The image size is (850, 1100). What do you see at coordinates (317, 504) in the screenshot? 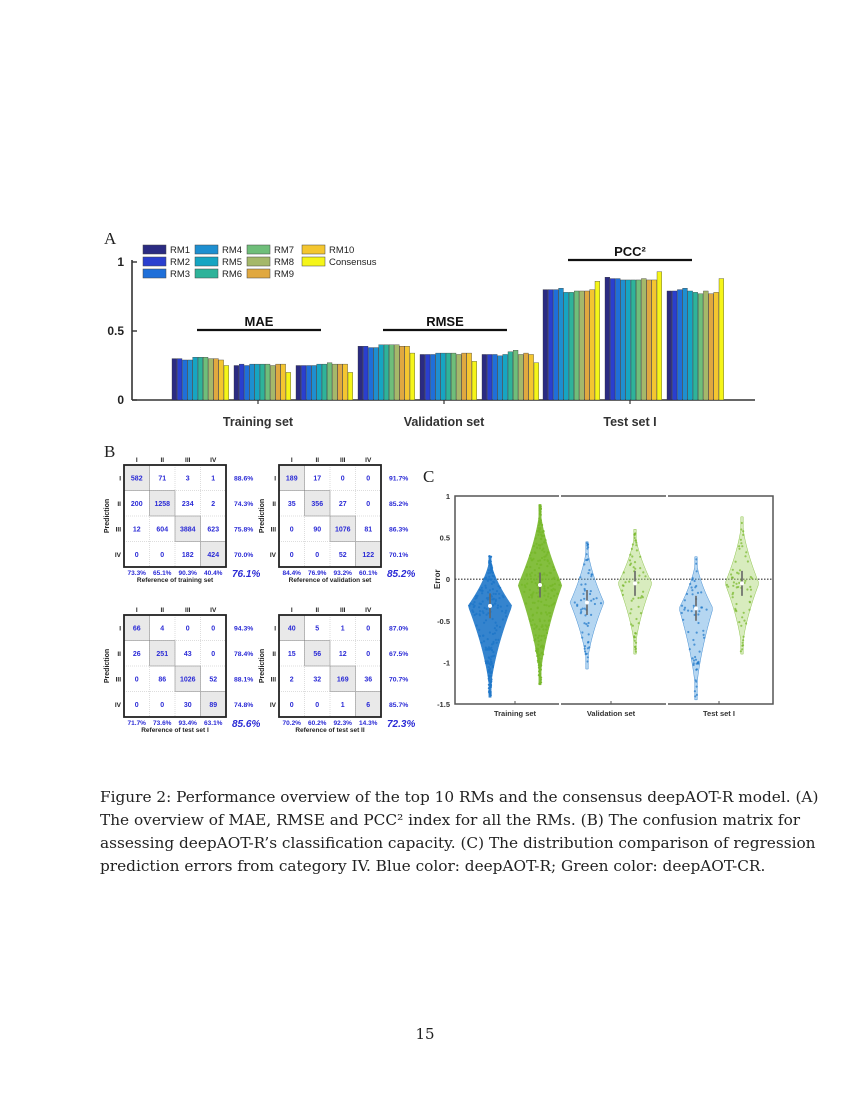
I see `matrix-cell: 356` at bounding box center [317, 504].